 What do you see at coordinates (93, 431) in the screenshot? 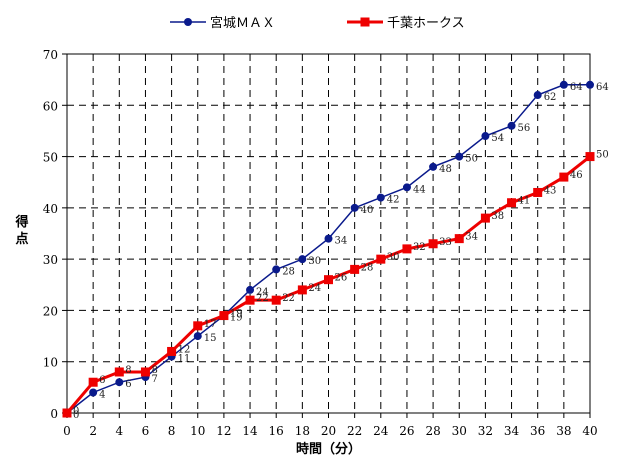
I see `x-tick-label: 2` at bounding box center [93, 431].